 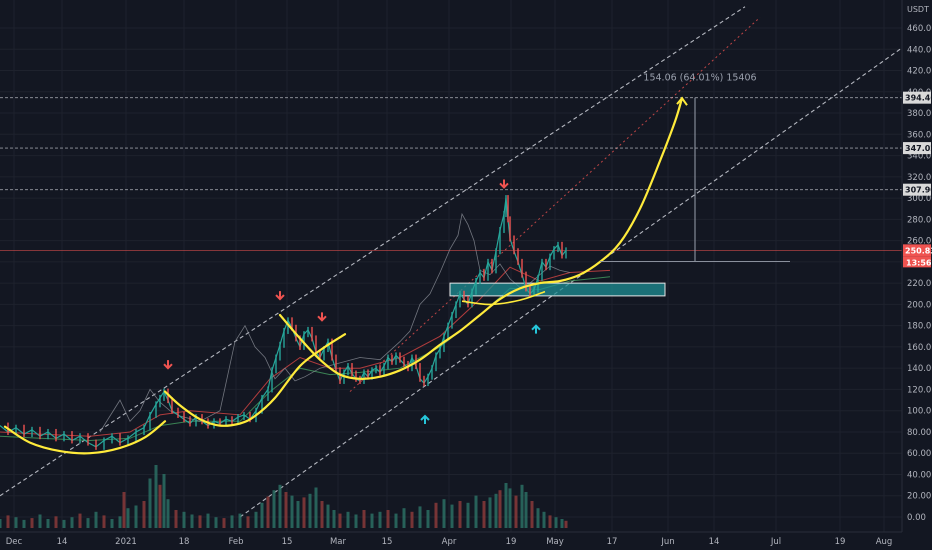 I want to click on support-zone, so click(x=557, y=289).